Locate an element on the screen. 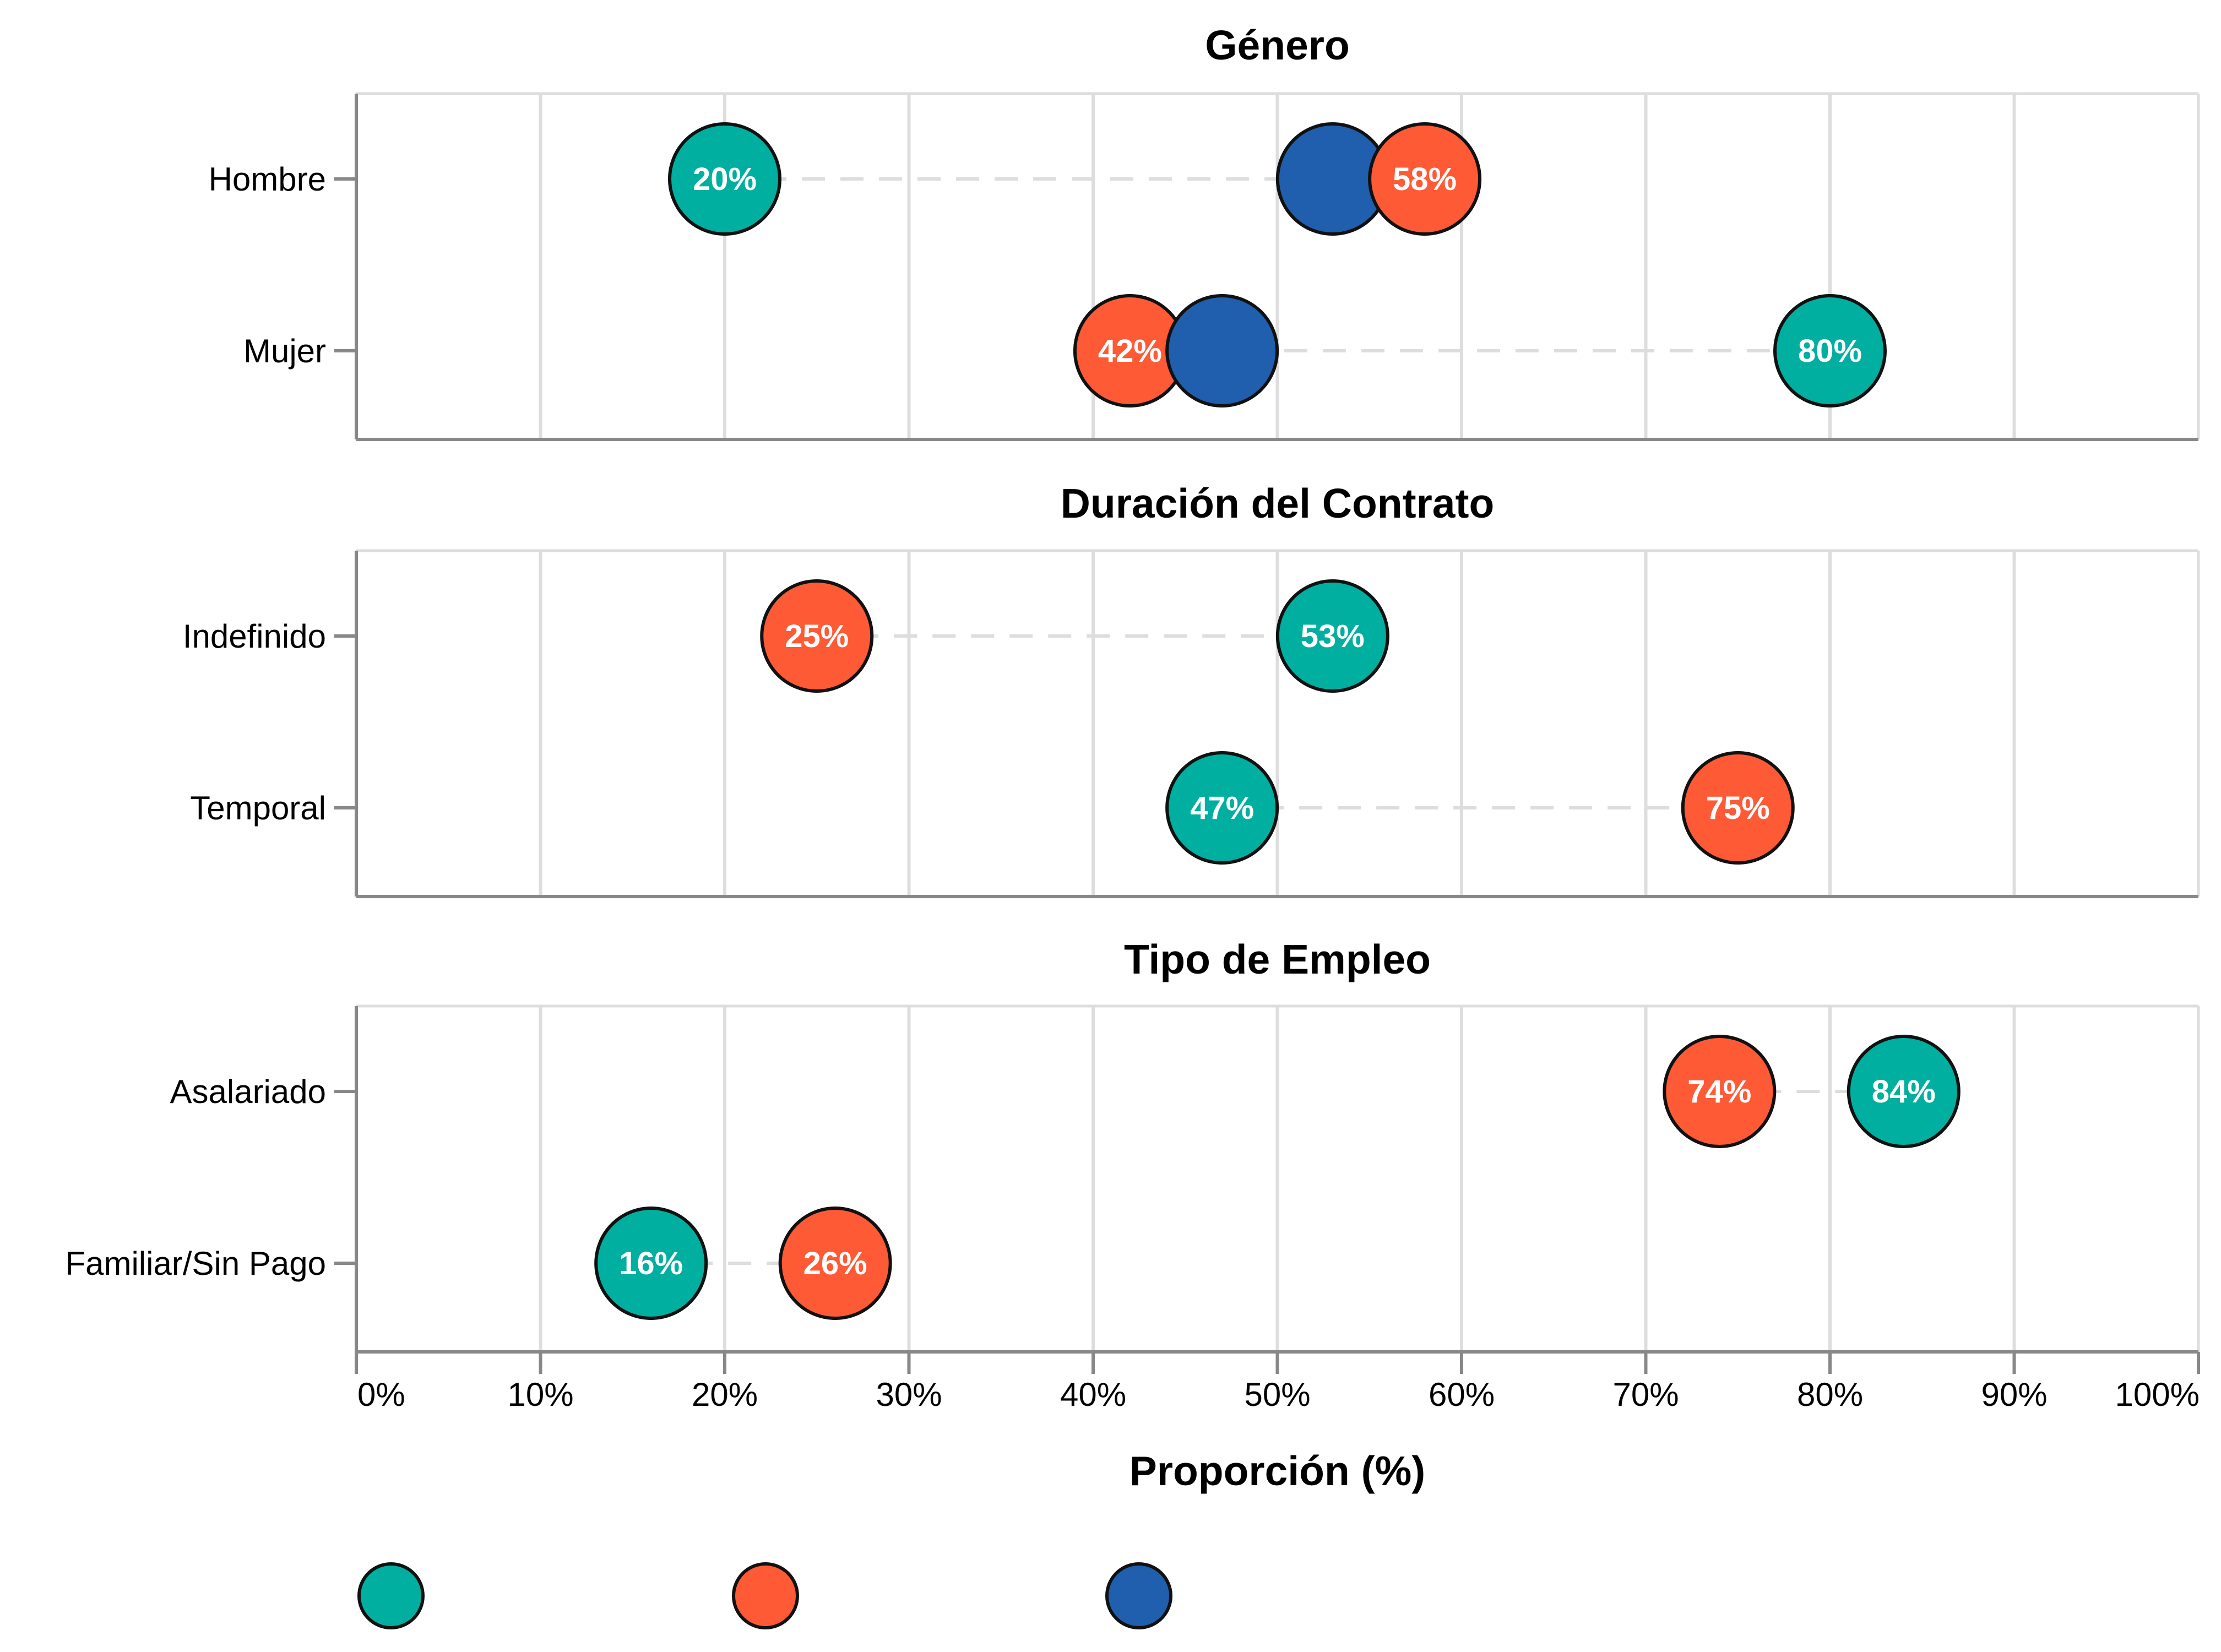 This screenshot has height=1652, width=2221. data-label: 74% is located at coordinates (1719, 1092).